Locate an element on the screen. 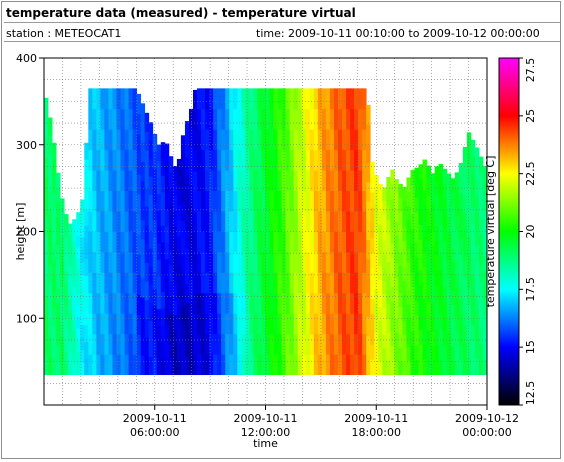 The width and height of the screenshot is (564, 462). y-axis-label: height [m] is located at coordinates (20, 232).